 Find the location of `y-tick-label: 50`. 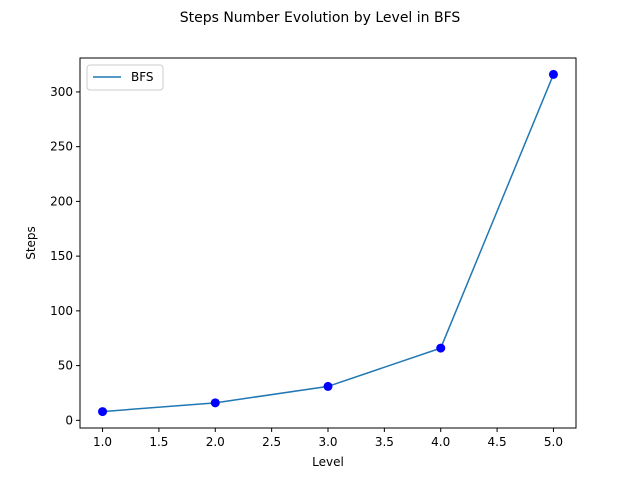

y-tick-label: 50 is located at coordinates (65, 366).